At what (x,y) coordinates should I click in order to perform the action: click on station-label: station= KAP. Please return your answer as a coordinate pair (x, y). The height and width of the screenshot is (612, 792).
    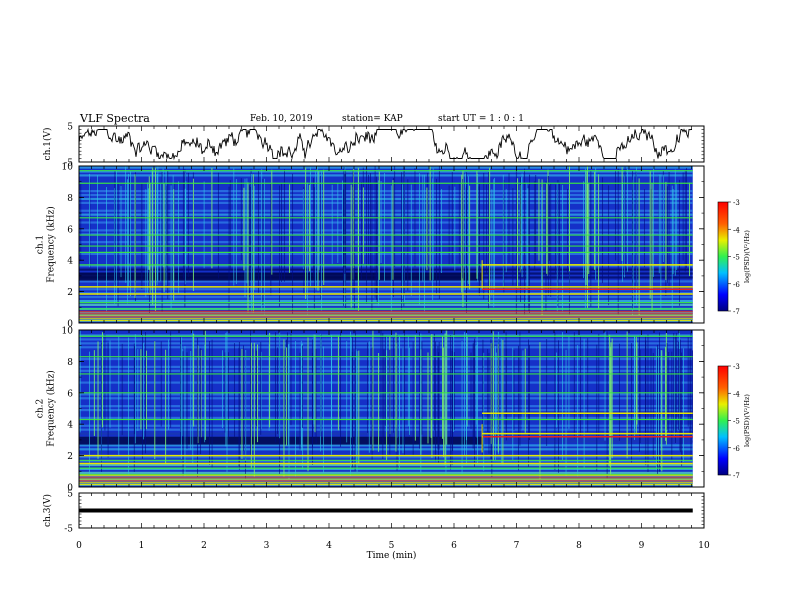
    Looking at the image, I should click on (372, 119).